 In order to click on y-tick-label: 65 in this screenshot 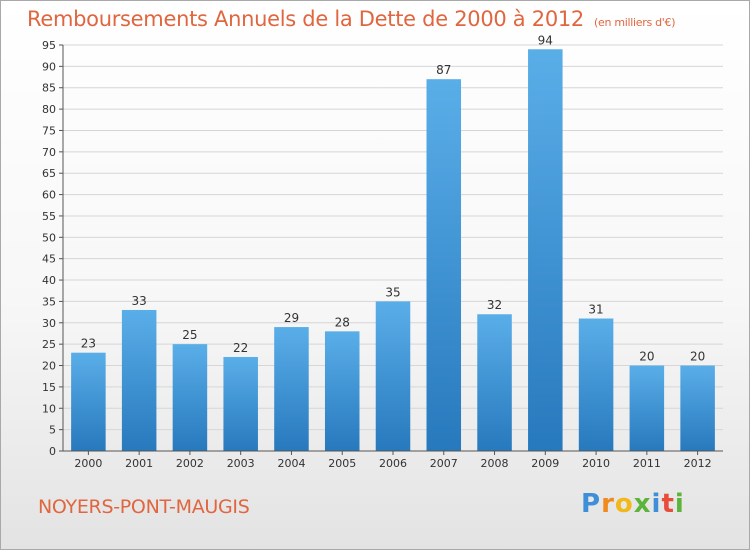, I will do `click(49, 173)`.